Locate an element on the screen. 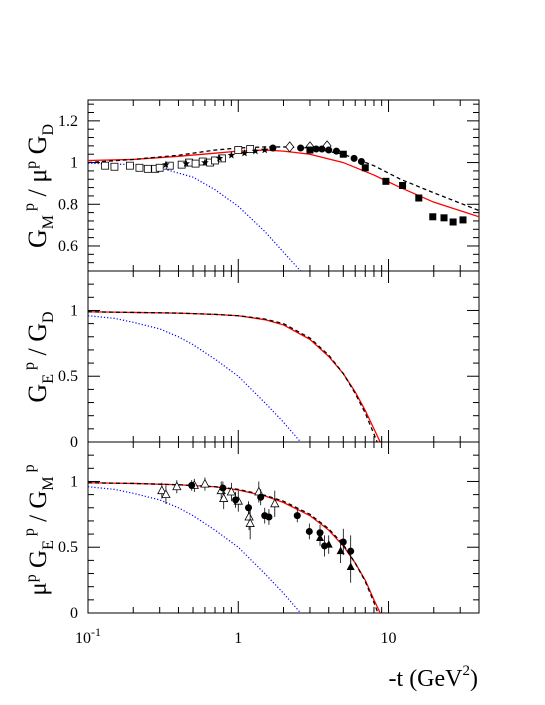  y-tick-label: 0.8 is located at coordinates (68, 204).